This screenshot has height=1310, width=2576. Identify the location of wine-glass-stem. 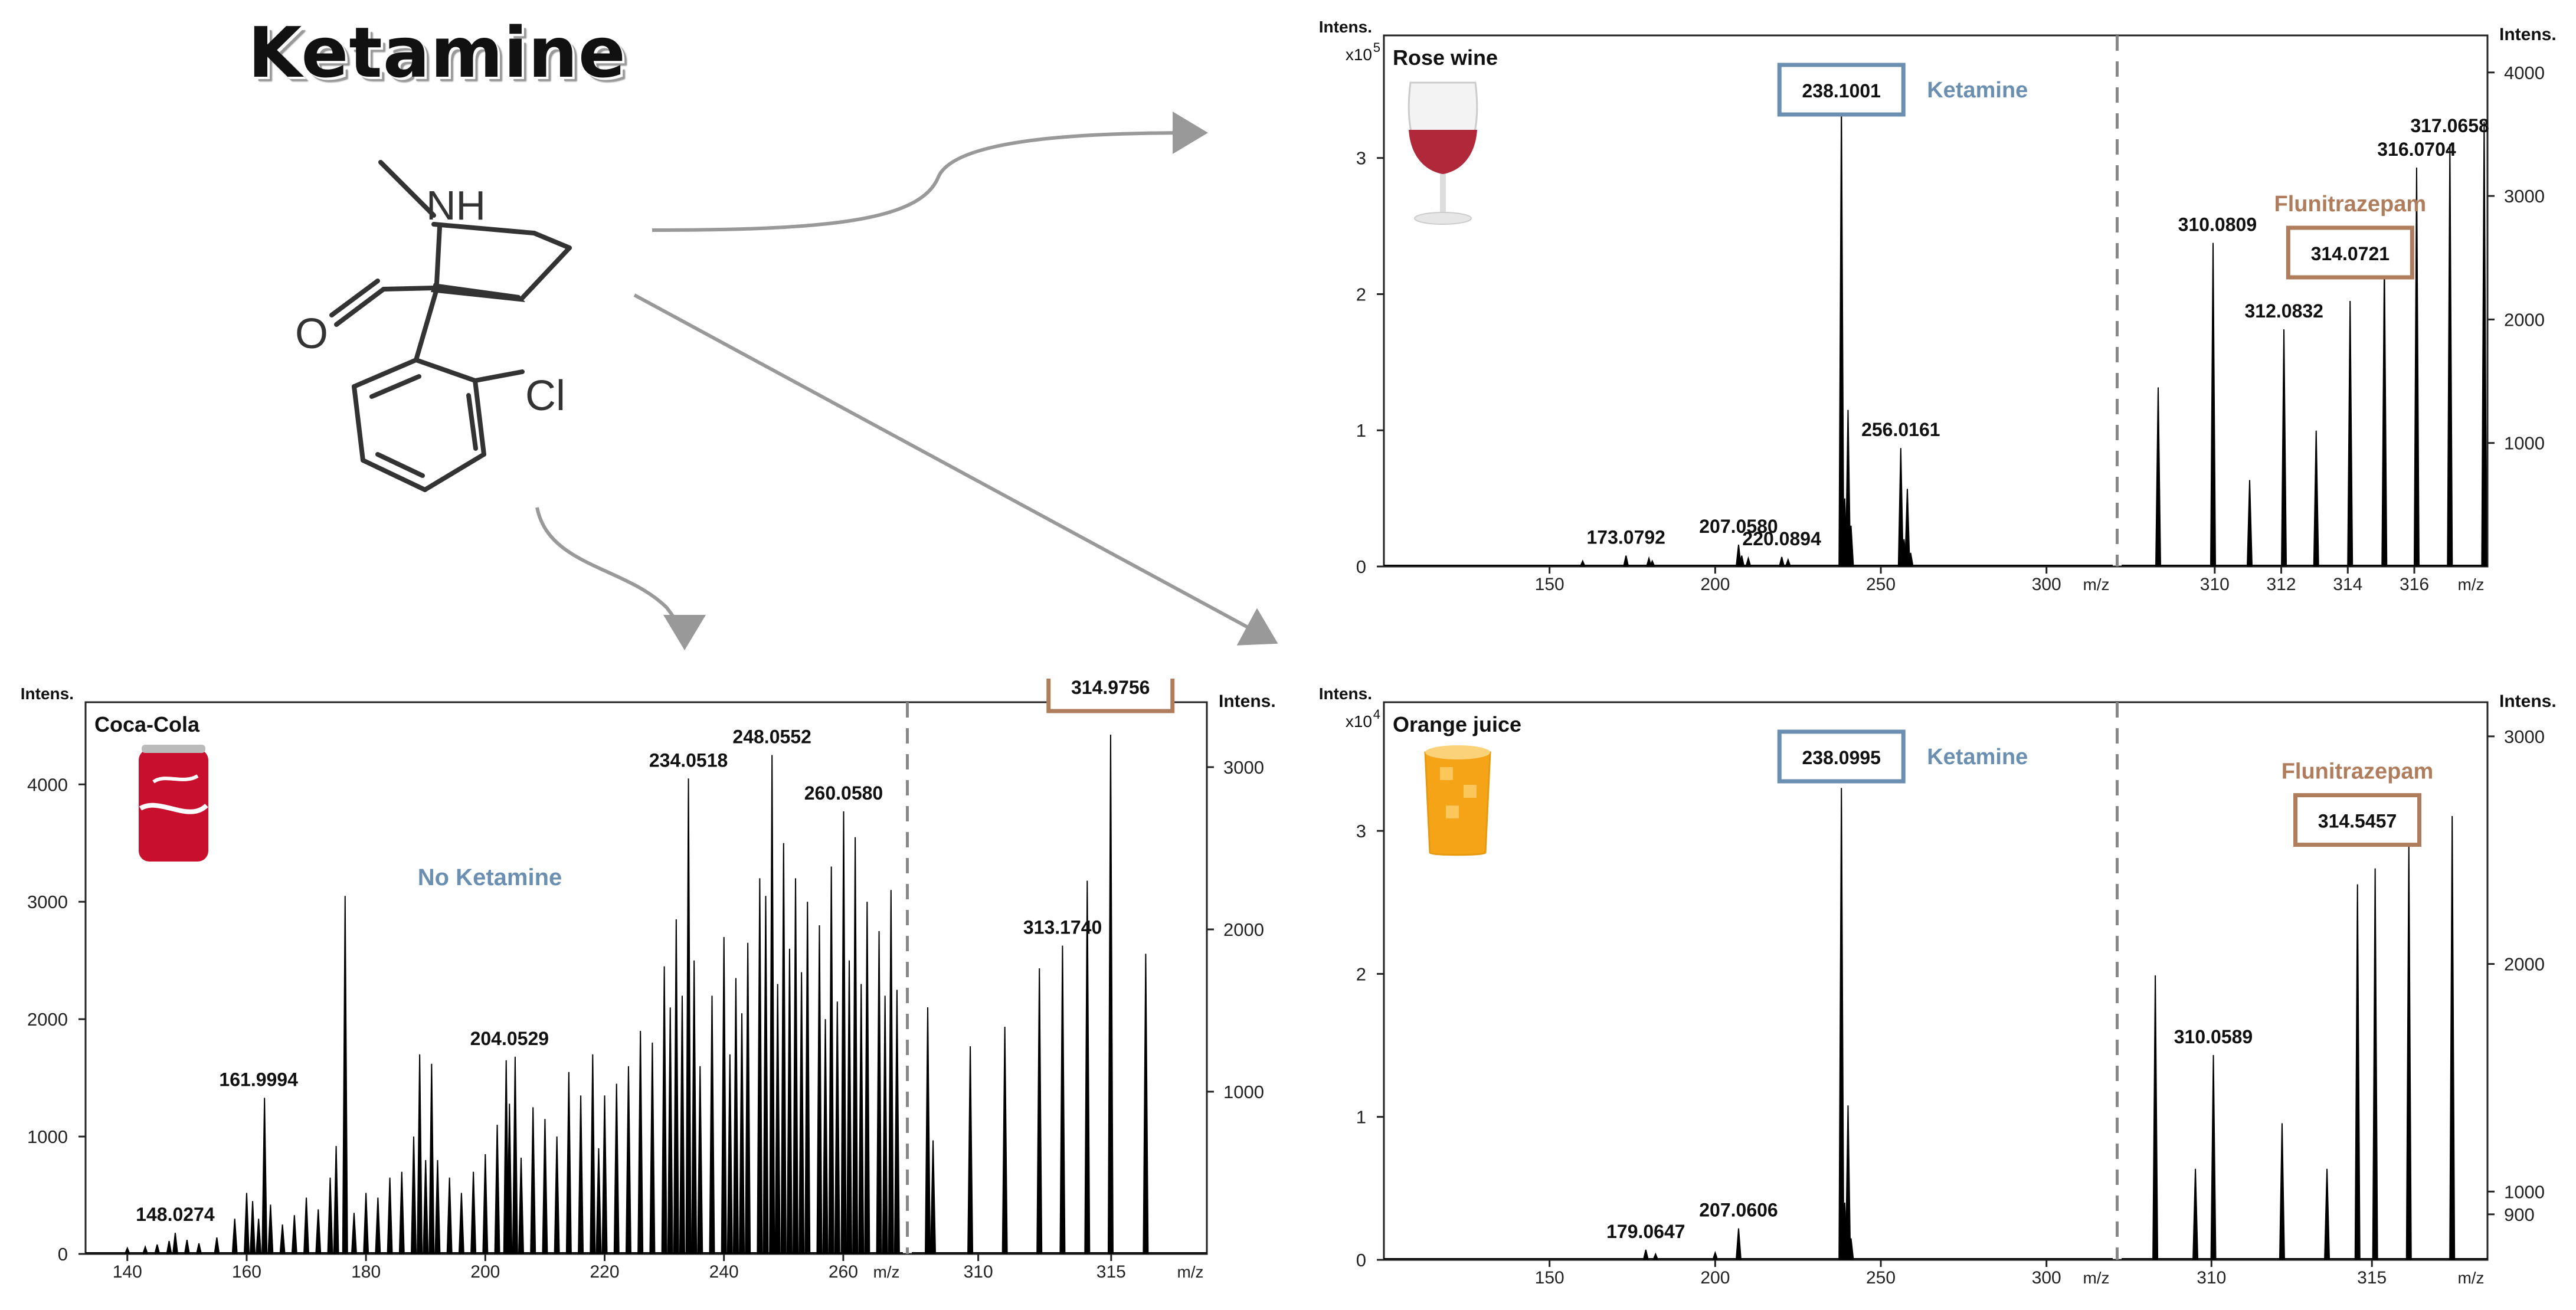
(1443, 194).